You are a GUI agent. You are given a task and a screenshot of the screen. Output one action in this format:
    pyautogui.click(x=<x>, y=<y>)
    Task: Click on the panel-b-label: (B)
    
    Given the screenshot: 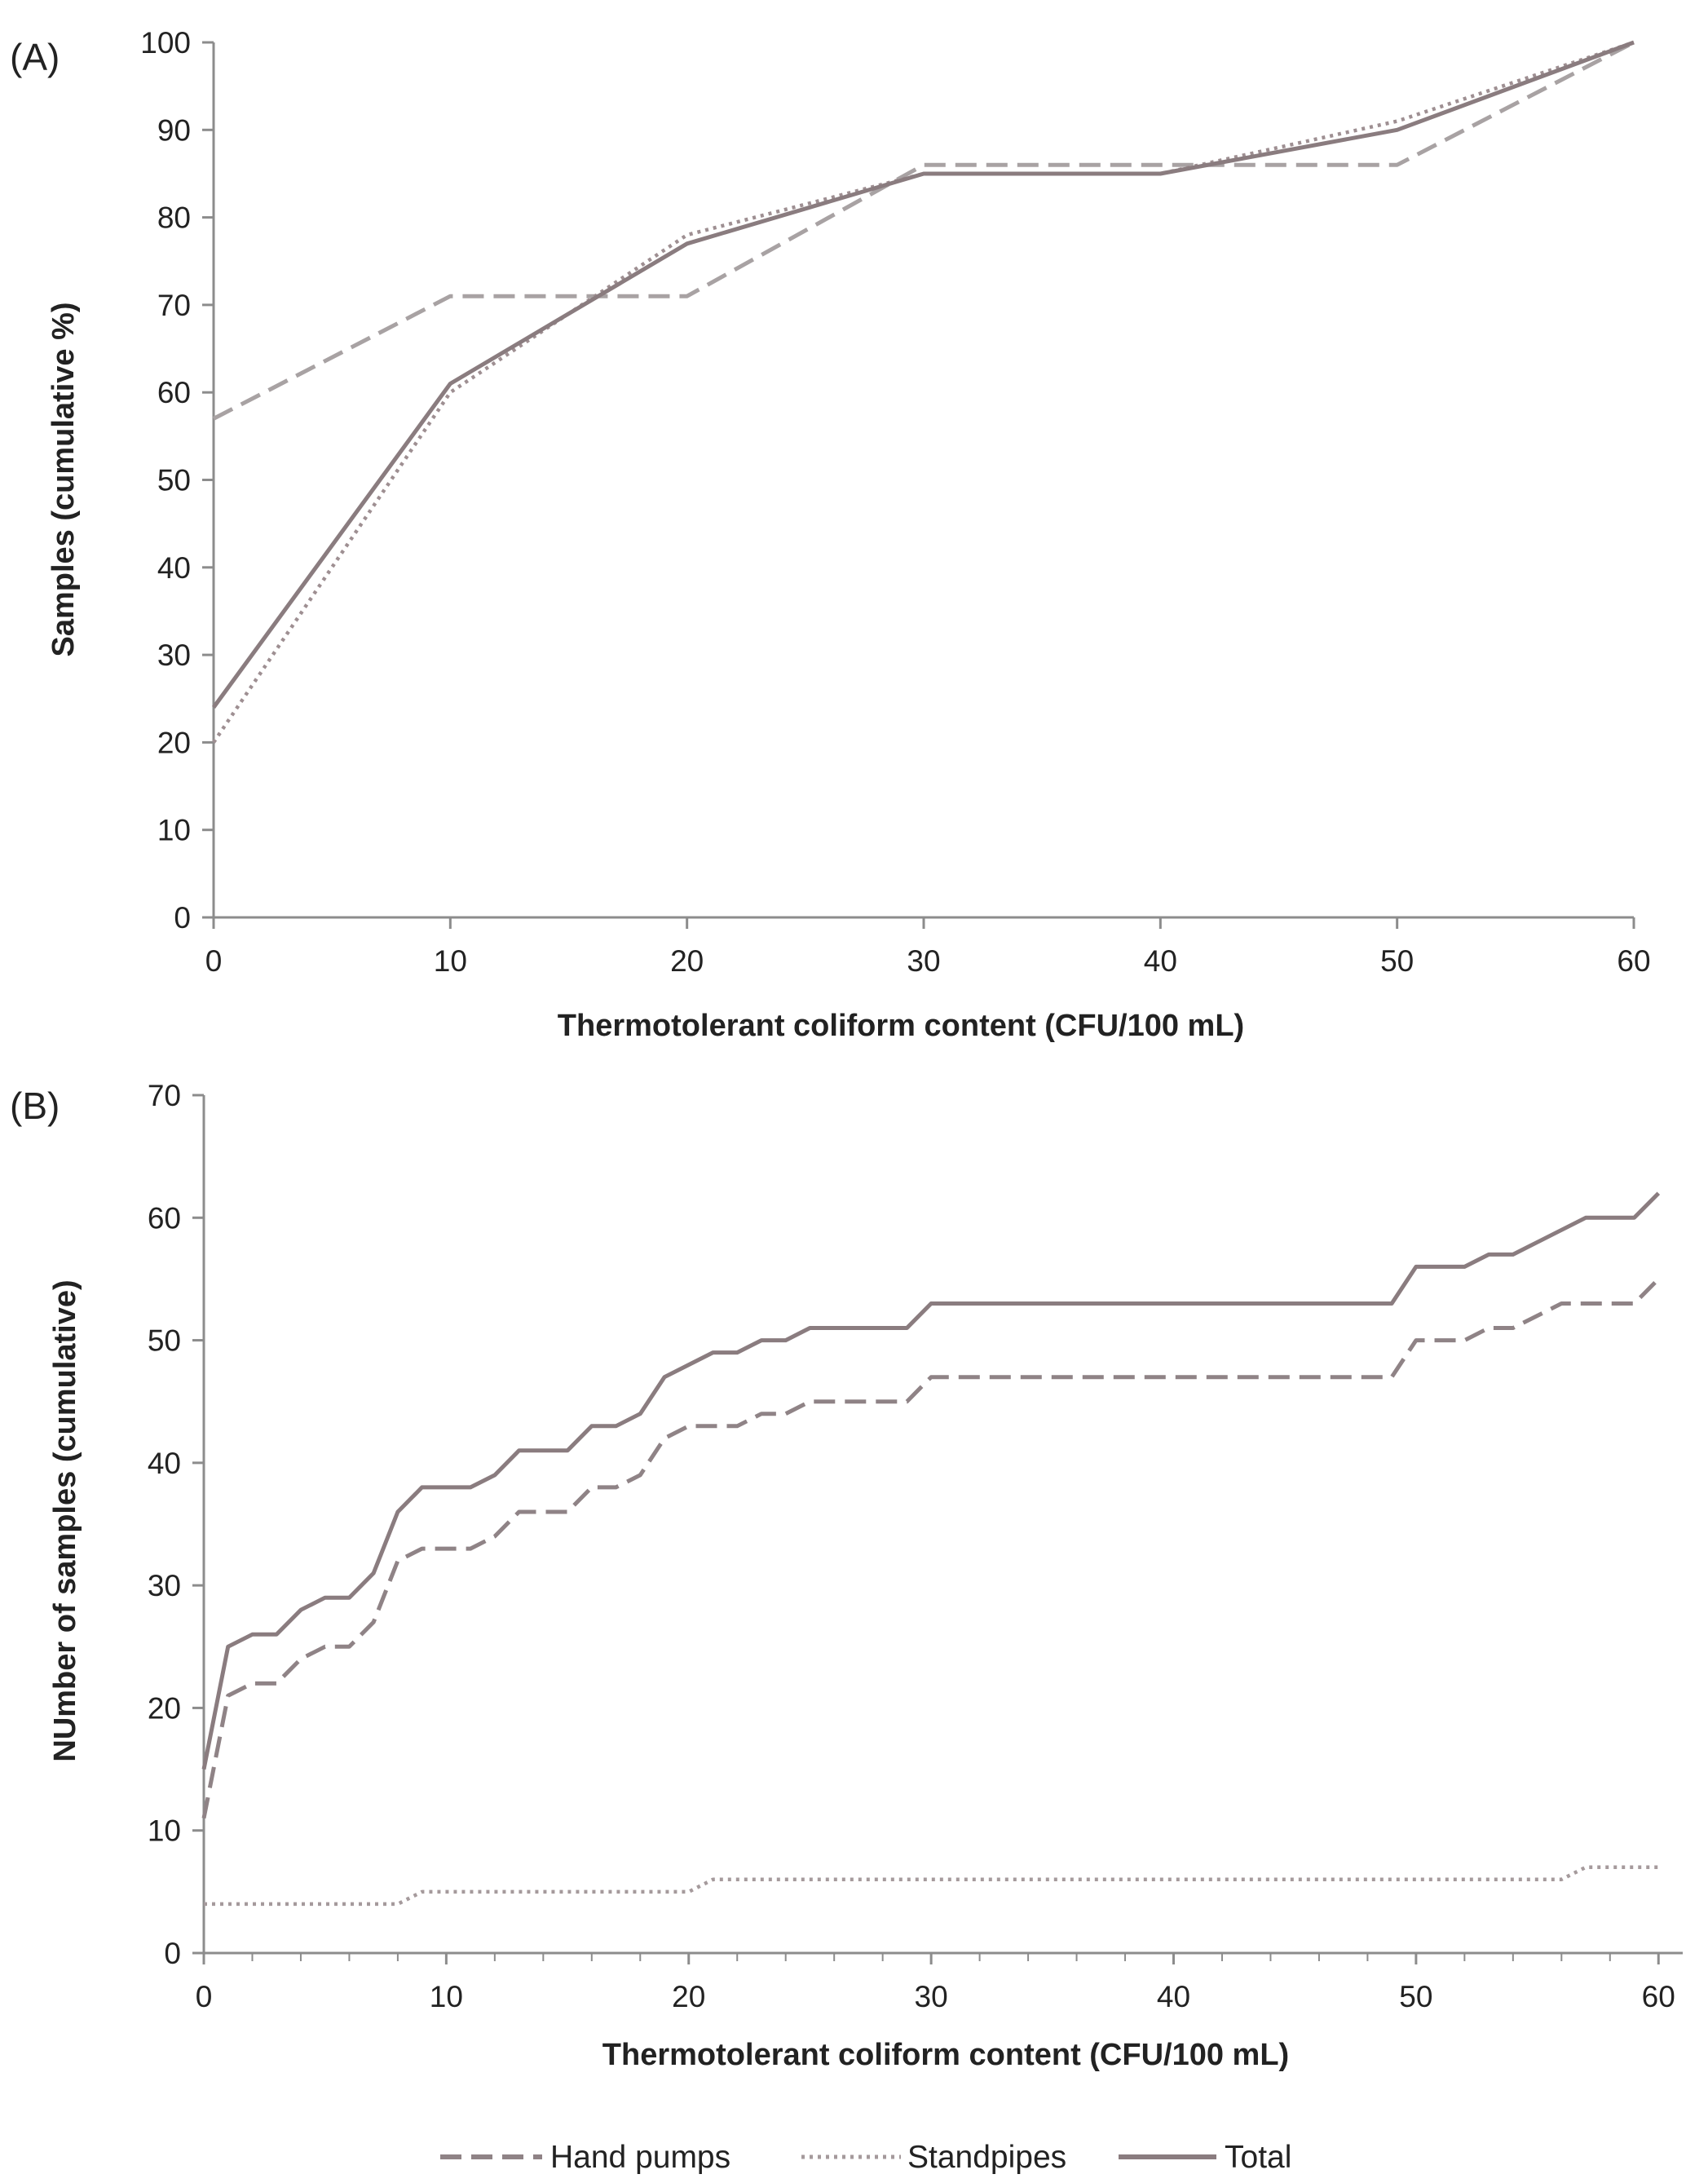 What is the action you would take?
    pyautogui.click(x=35, y=1106)
    